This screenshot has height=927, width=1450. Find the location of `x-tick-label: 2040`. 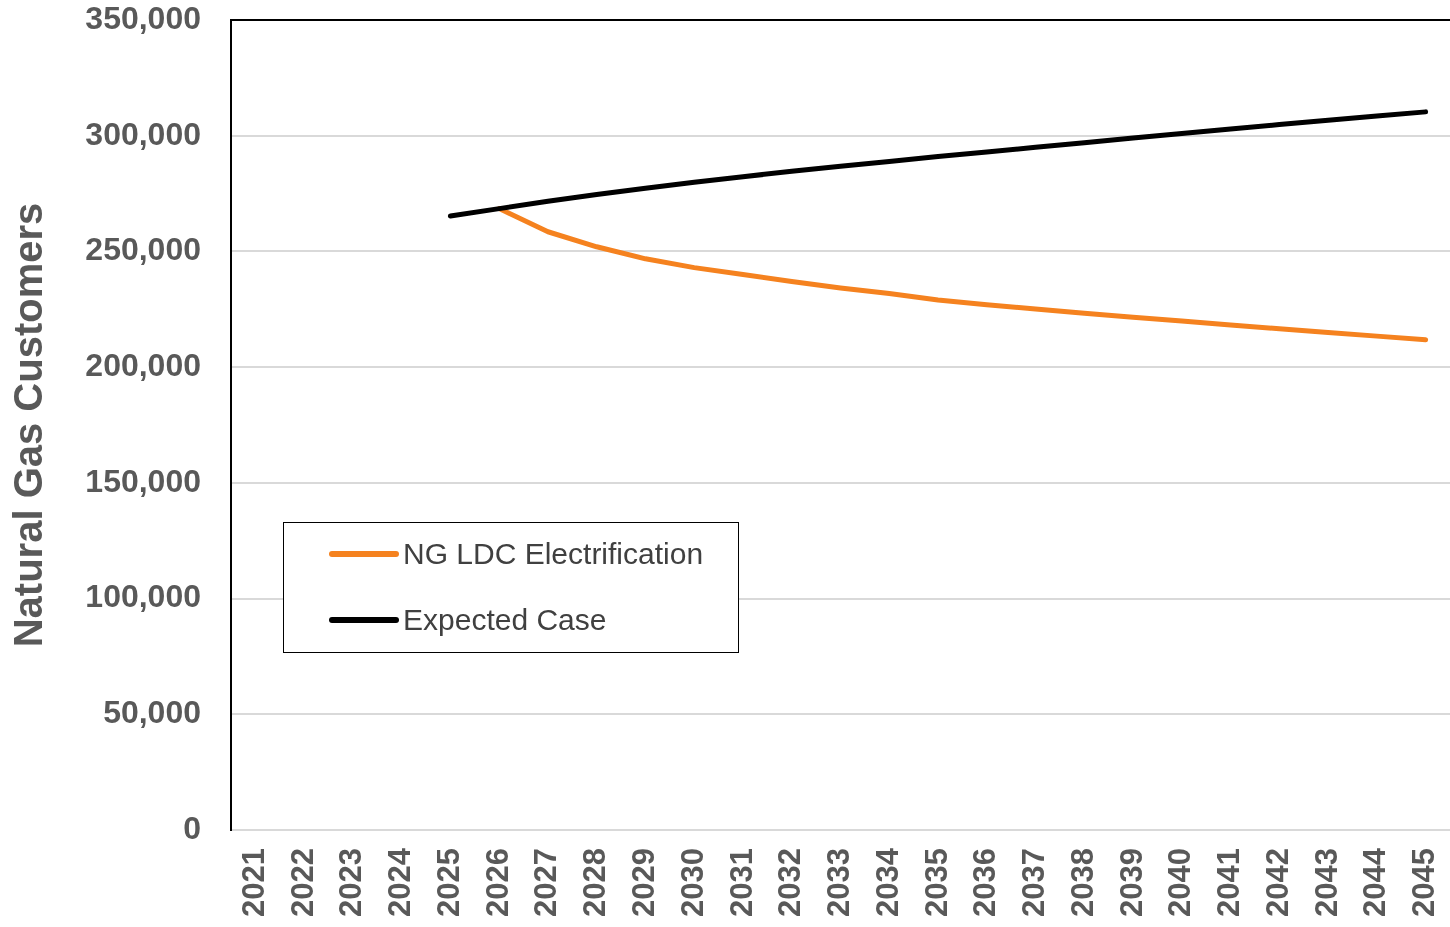

x-tick-label: 2040 is located at coordinates (1180, 882).